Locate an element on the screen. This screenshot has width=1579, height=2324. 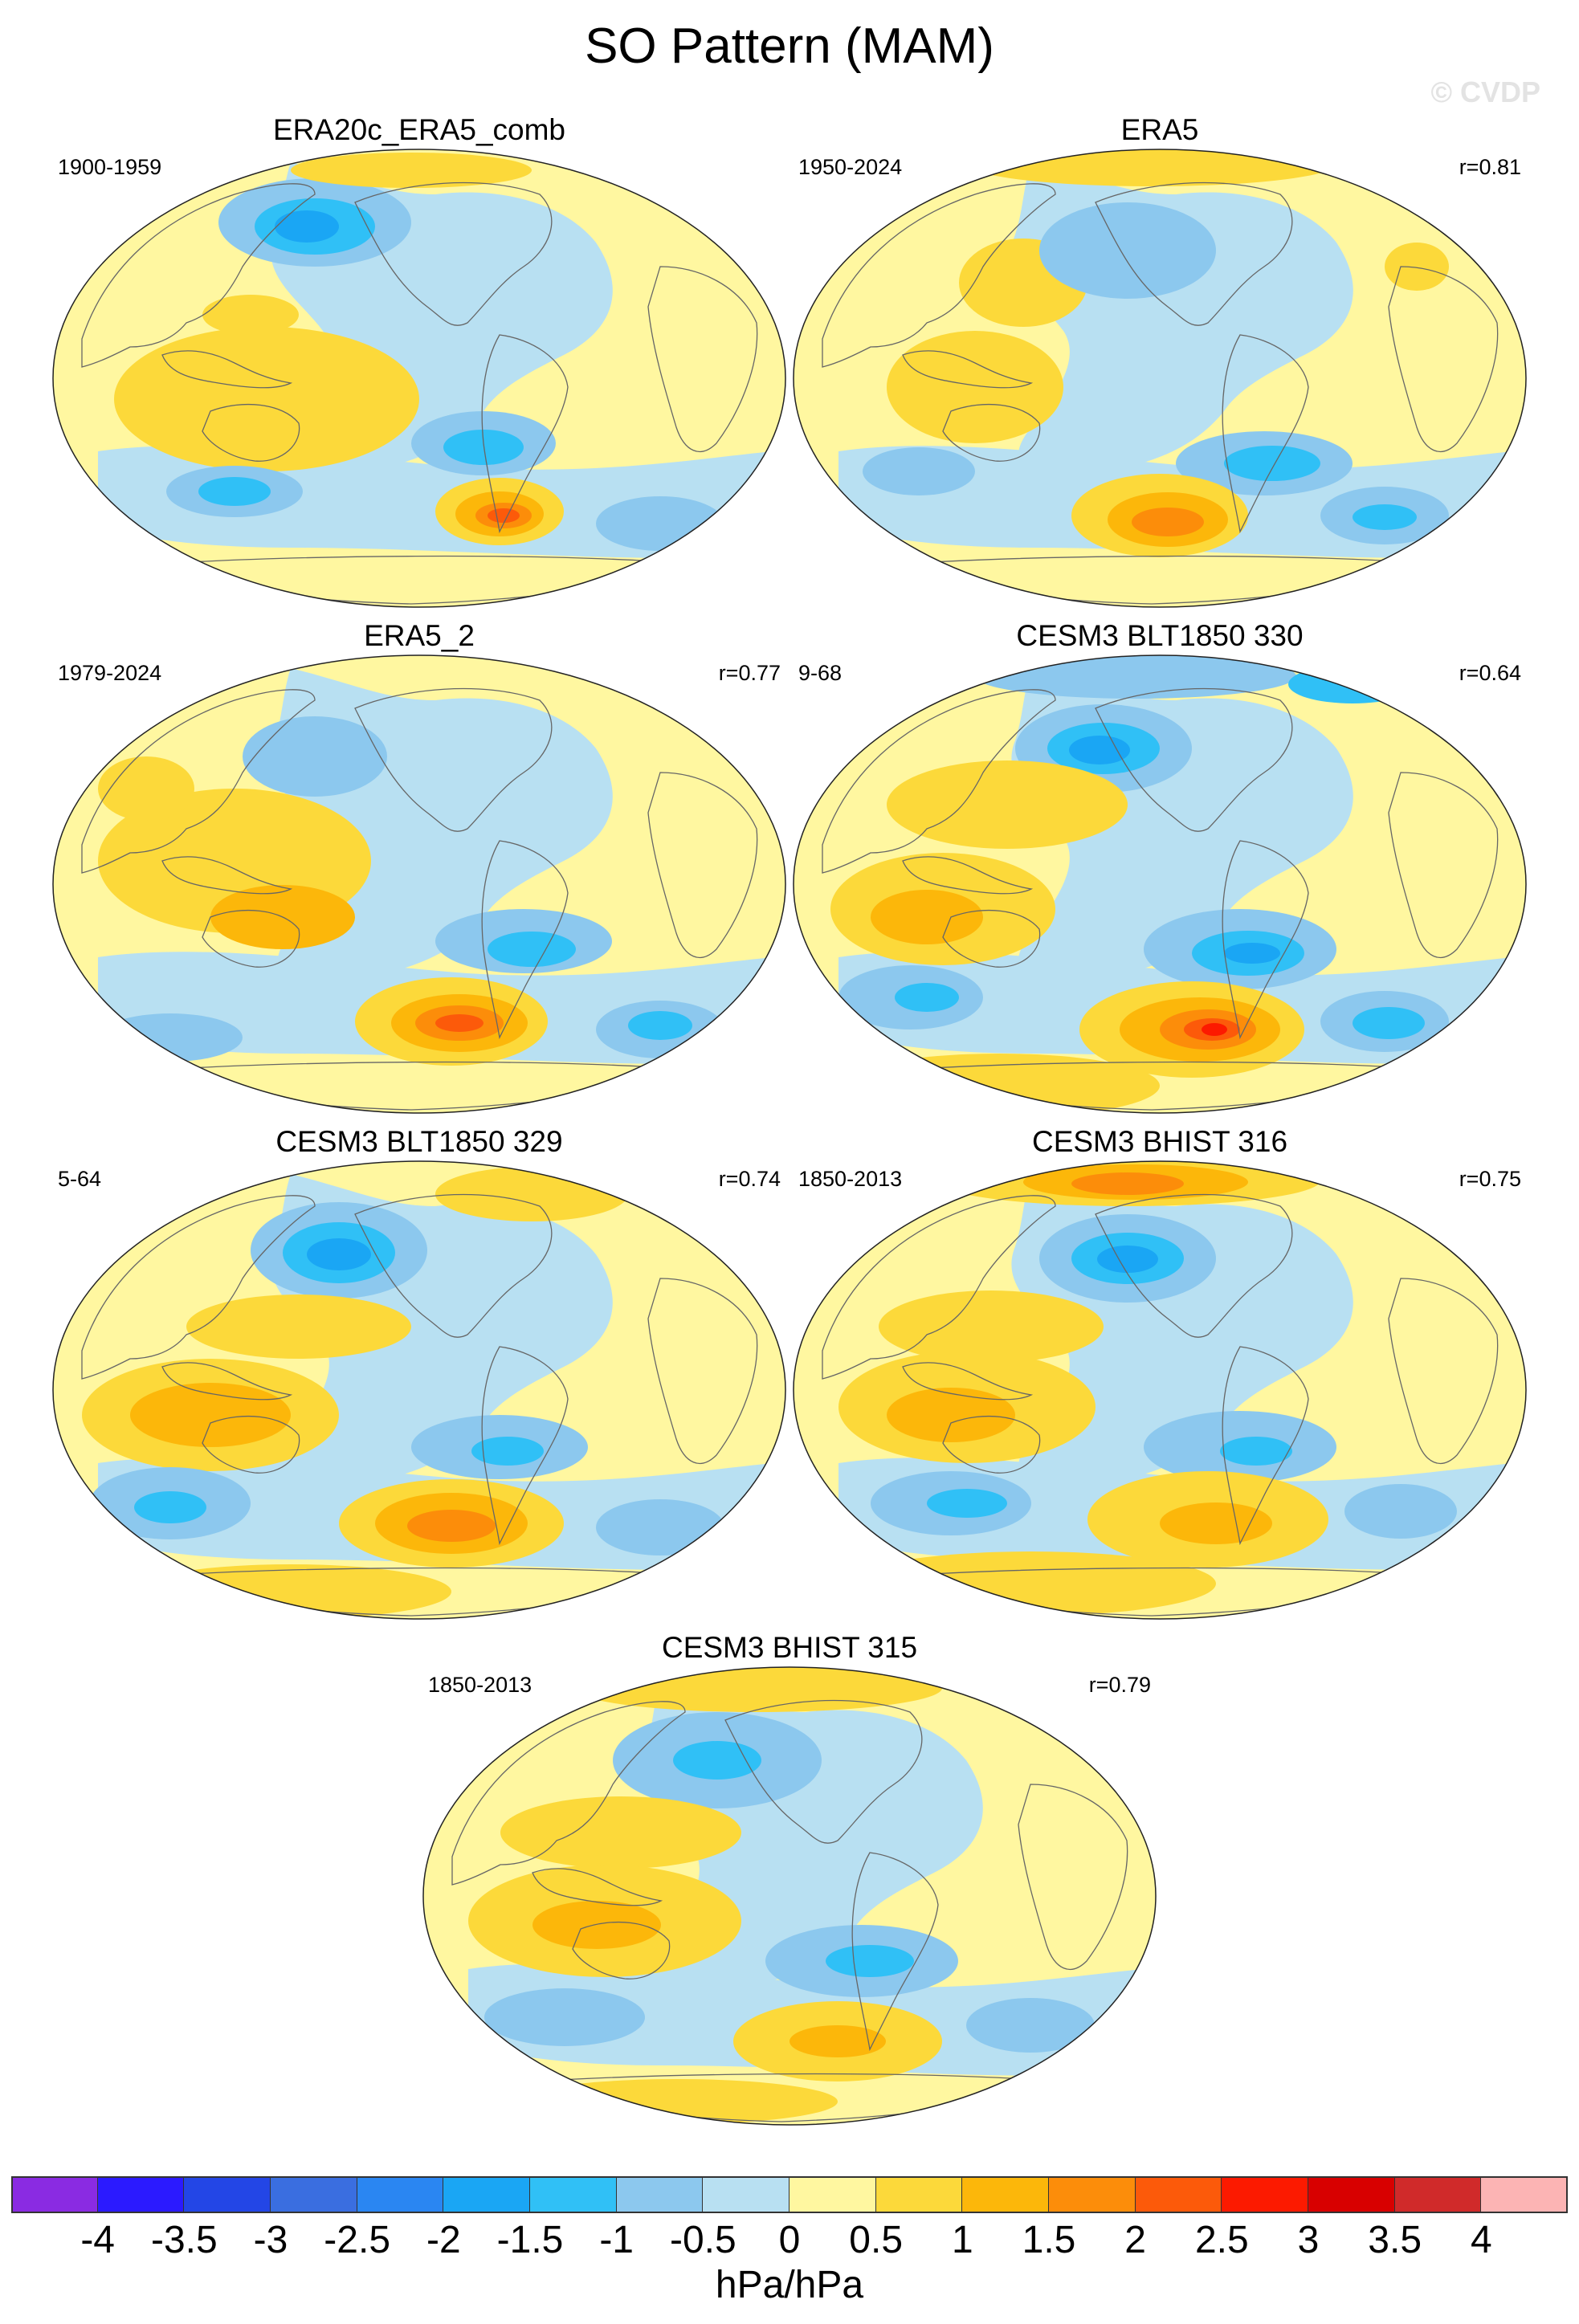
colorbar-tick-label: 3 is located at coordinates (1308, 2240).